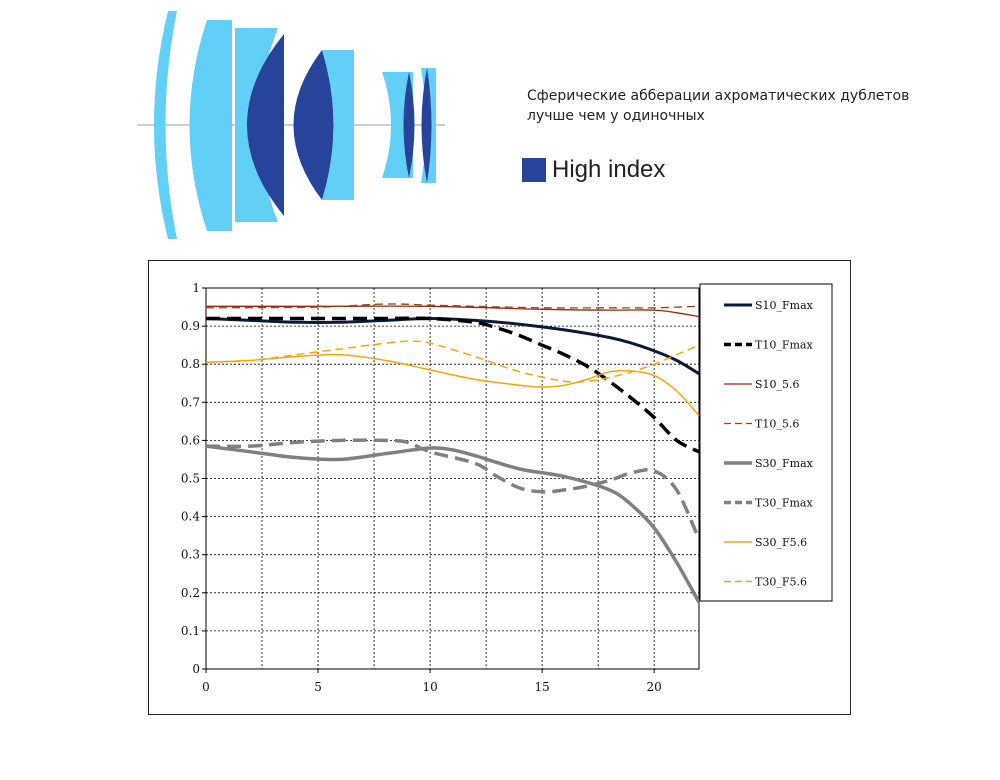 Image resolution: width=1000 pixels, height=780 pixels. What do you see at coordinates (190, 364) in the screenshot?
I see `y-tick-label: 0.8` at bounding box center [190, 364].